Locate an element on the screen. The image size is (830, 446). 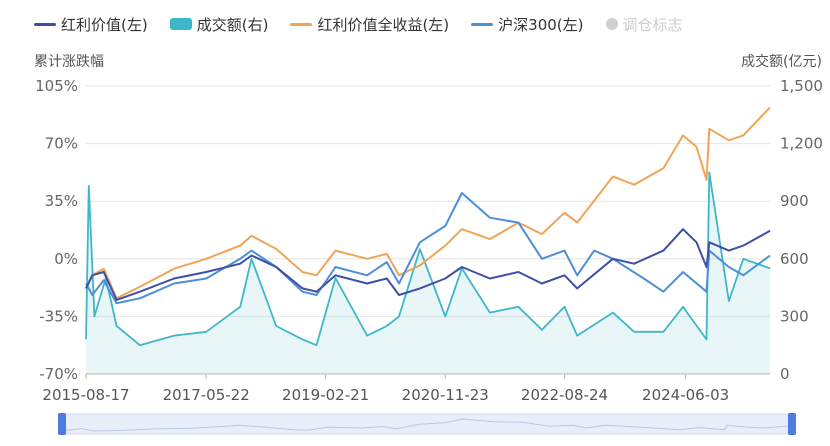
y-left-tick-label: 105% is located at coordinates (56, 86).